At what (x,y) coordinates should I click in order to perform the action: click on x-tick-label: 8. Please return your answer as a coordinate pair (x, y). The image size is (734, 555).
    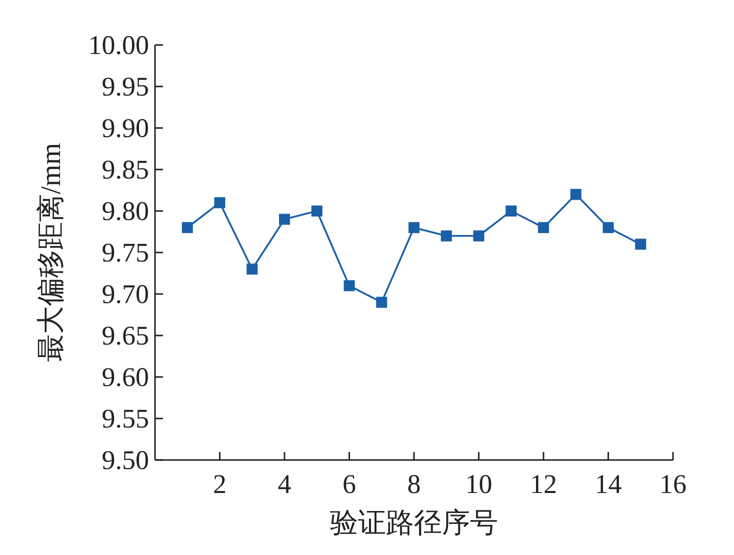
    Looking at the image, I should click on (414, 484).